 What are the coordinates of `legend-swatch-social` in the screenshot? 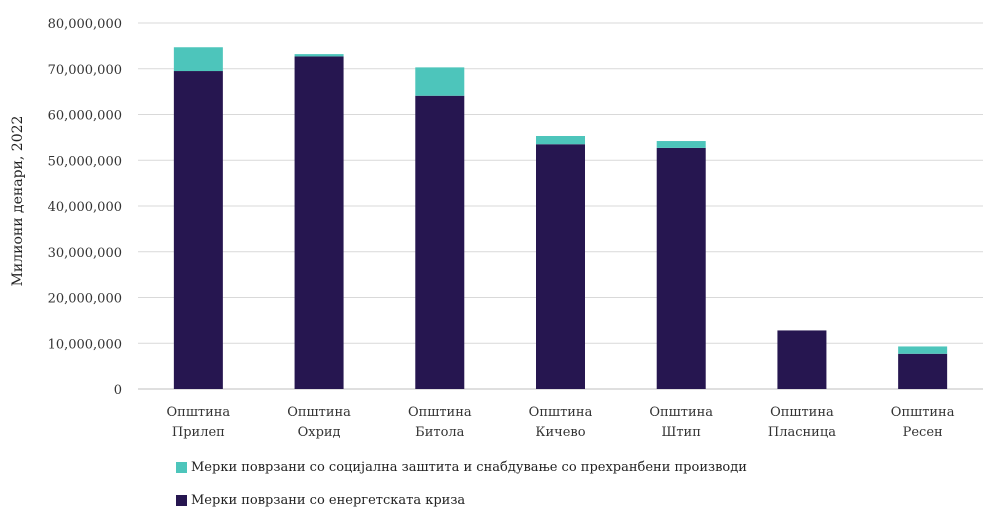 It's located at (181, 467).